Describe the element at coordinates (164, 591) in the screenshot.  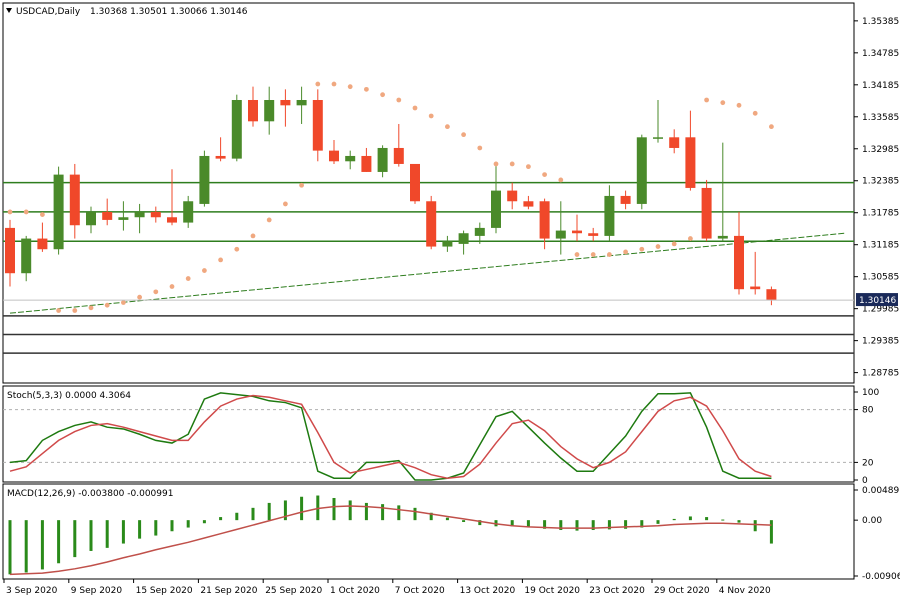
I see `time-tick-label: 15 Sep 2020` at that location.